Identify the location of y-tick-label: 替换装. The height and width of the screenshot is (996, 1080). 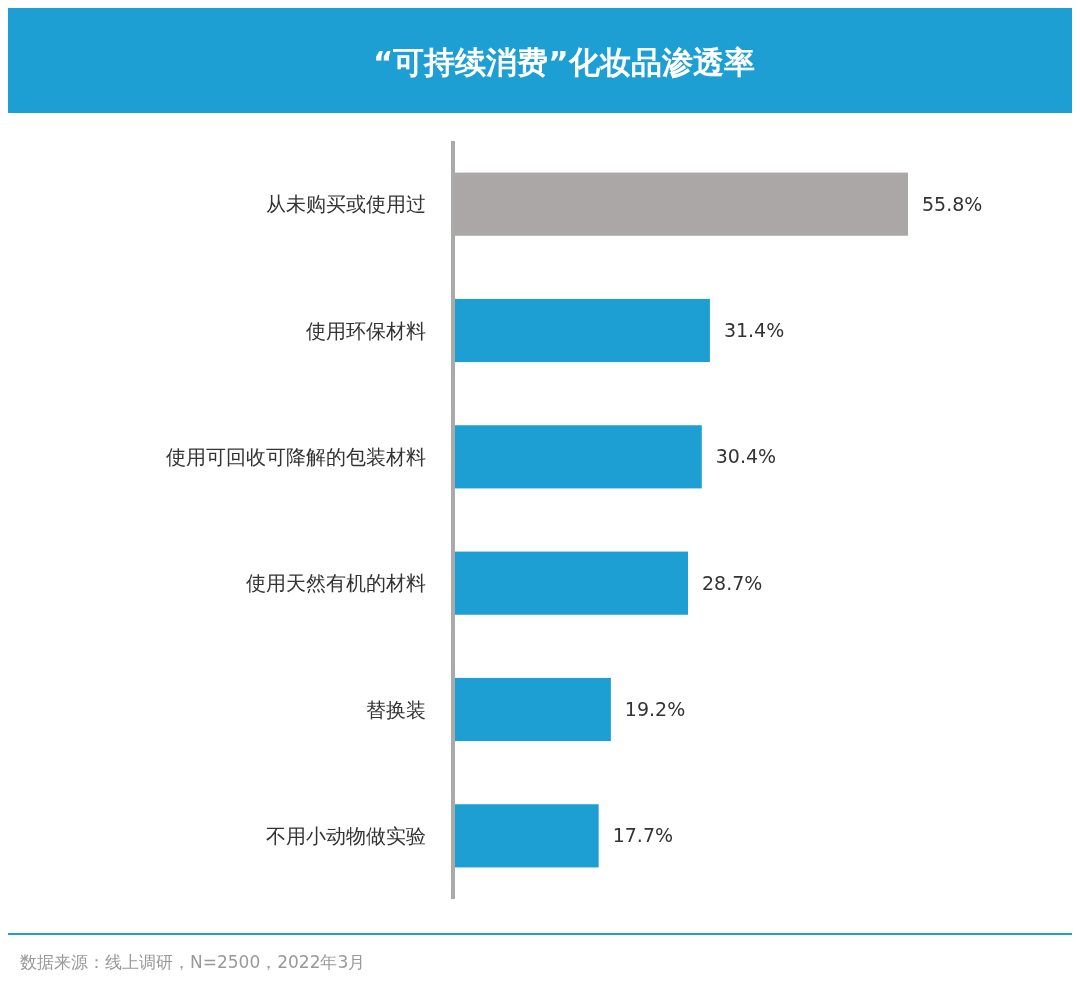
(396, 709).